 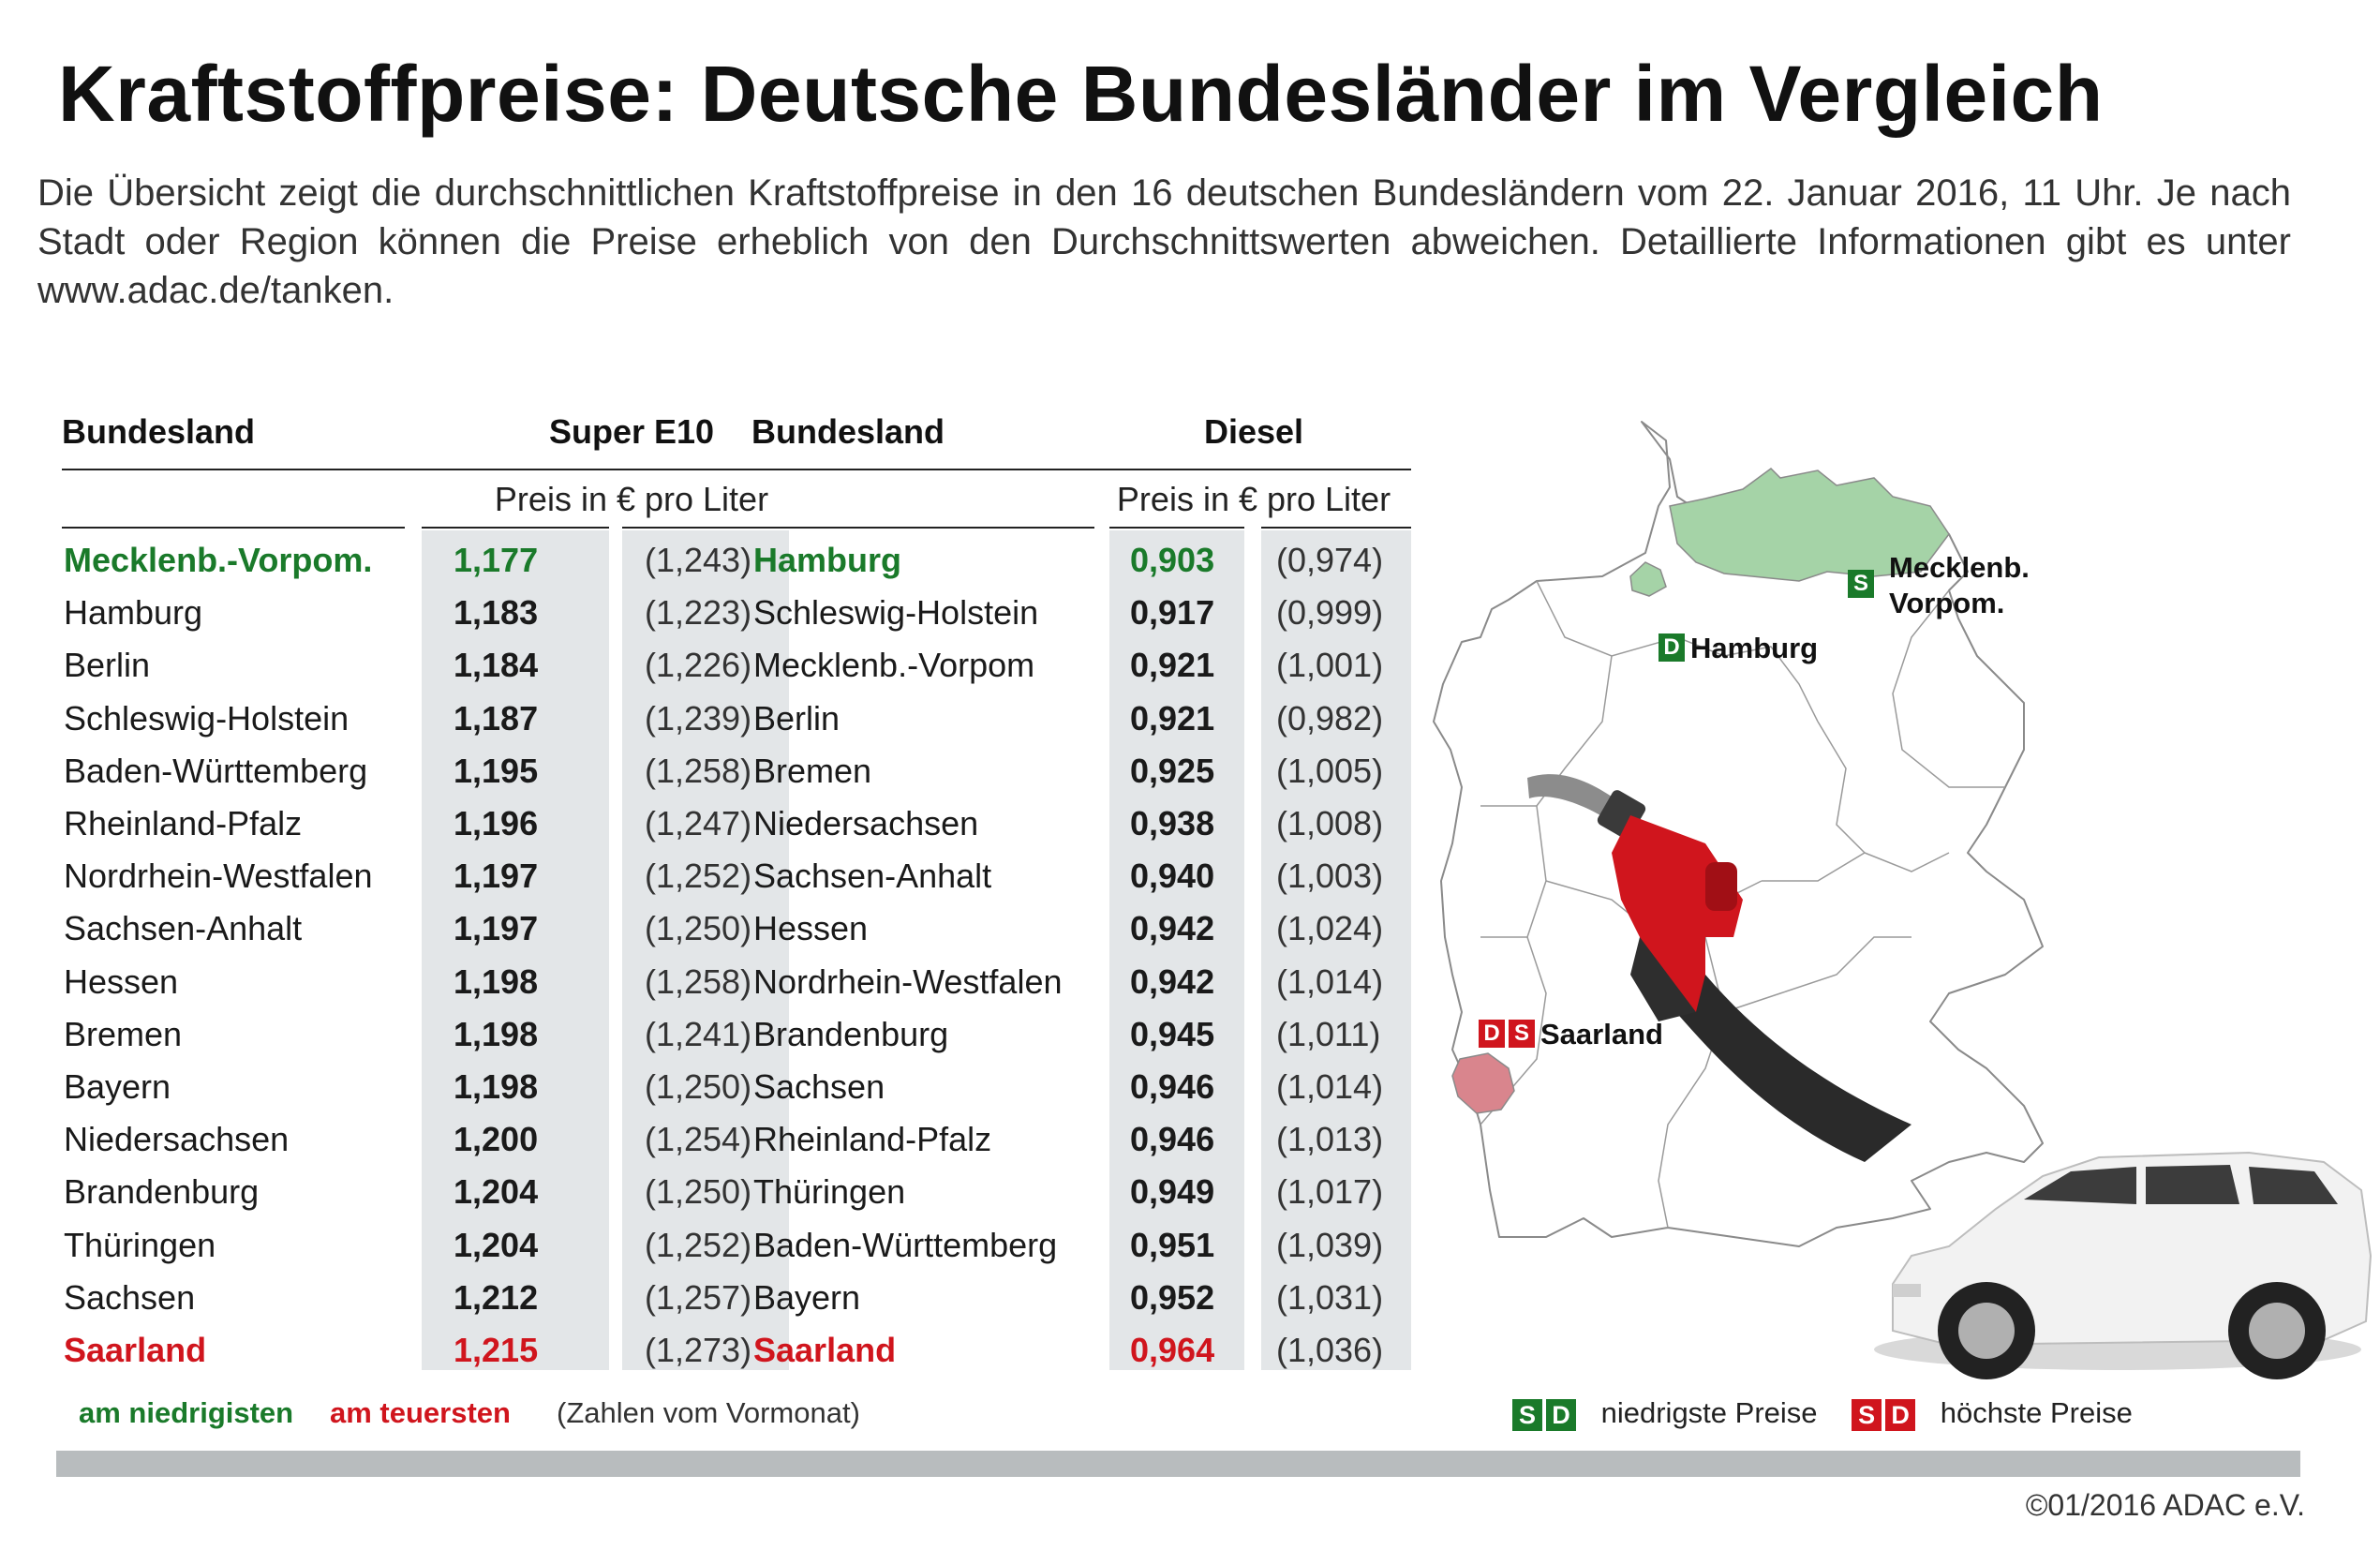 What do you see at coordinates (1738, 834) in the screenshot?
I see `germany-outline` at bounding box center [1738, 834].